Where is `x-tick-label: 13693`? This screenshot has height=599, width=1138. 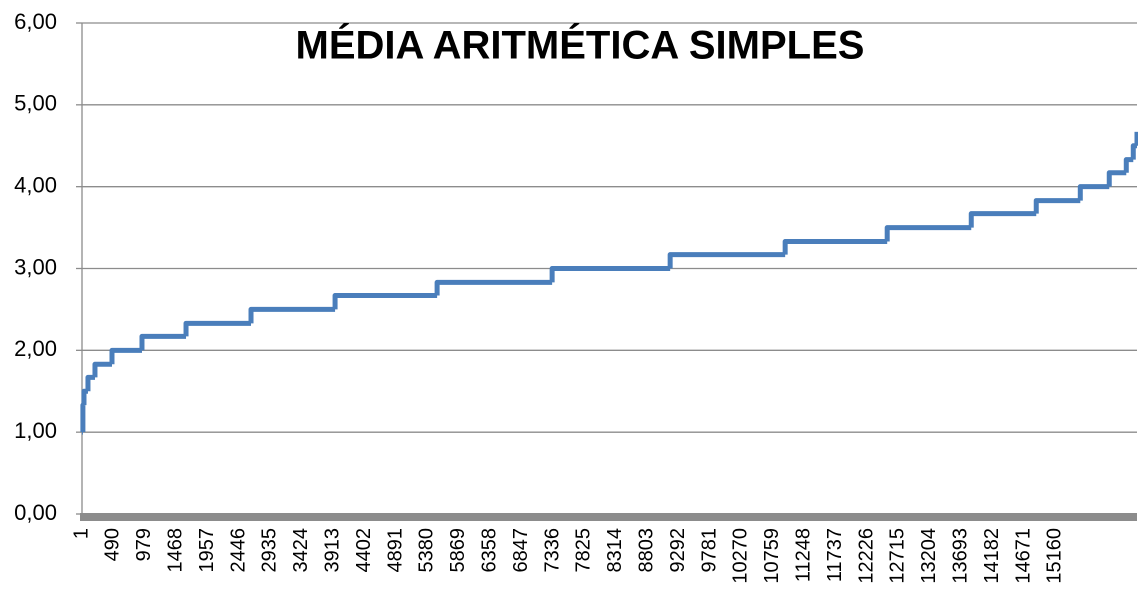
x-tick-label: 13693 is located at coordinates (961, 556).